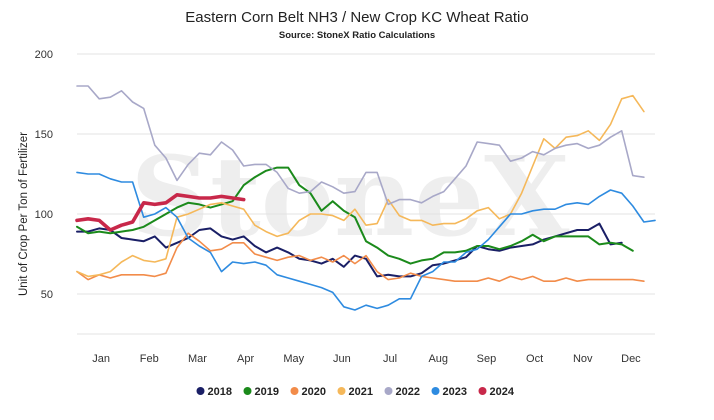 Image resolution: width=714 pixels, height=420 pixels. I want to click on legend-marker-2023, so click(435, 391).